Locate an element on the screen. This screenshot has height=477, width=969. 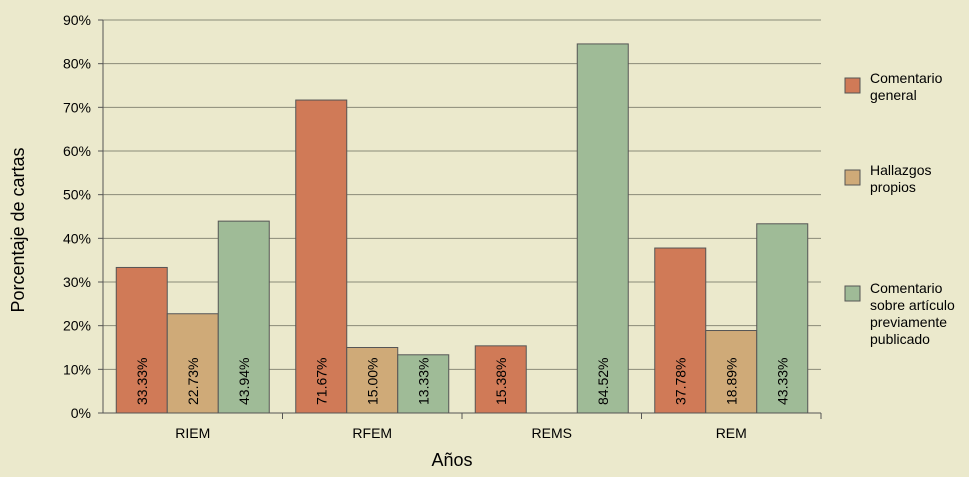
bar-data-label: 15.38% is located at coordinates (501, 381).